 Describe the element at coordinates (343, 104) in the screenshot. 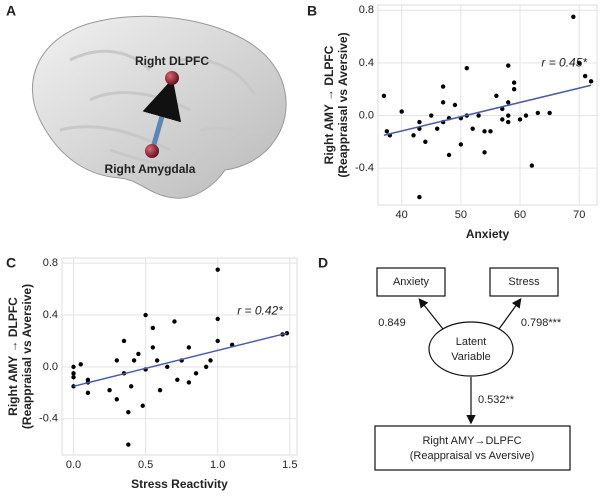

I see `y-axis-title: (Reappraisal vs Aversive)` at that location.